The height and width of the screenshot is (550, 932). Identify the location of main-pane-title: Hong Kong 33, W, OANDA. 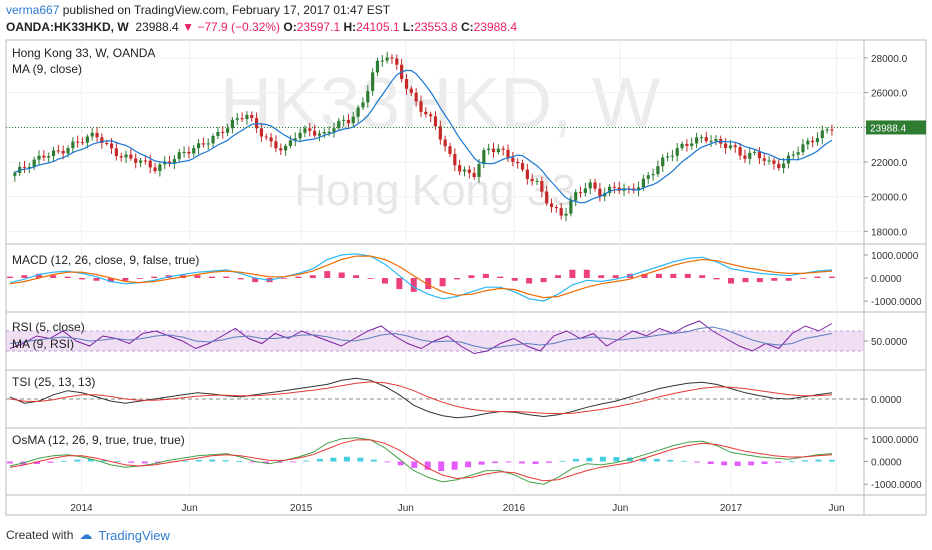
(83, 53).